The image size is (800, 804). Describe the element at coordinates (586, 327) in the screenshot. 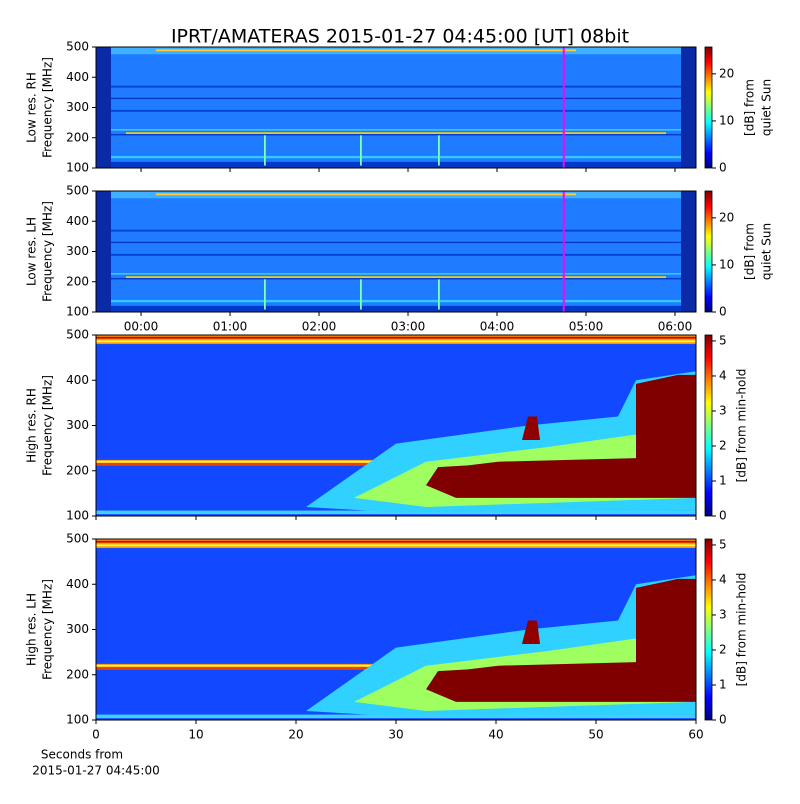

I see `x-tick-label: 05:00` at that location.